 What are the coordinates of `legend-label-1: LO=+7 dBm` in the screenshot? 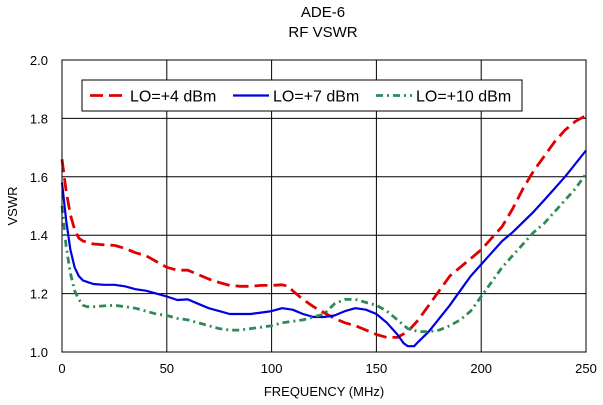 It's located at (316, 97).